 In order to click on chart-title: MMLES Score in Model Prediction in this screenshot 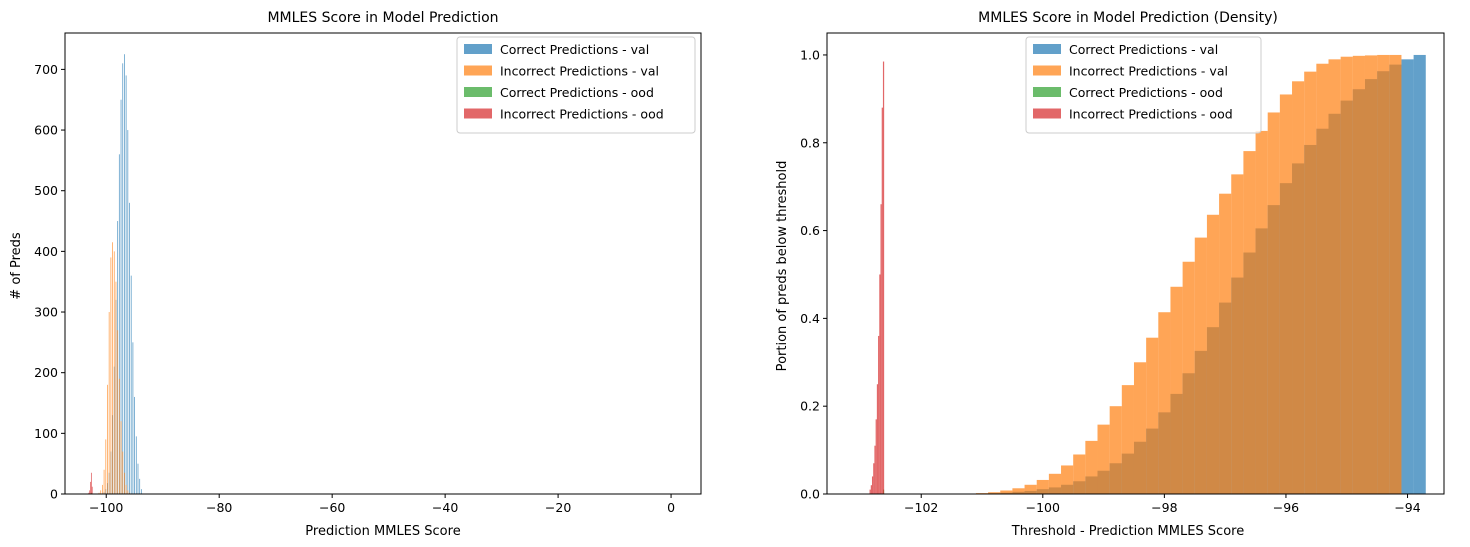, I will do `click(382, 18)`.